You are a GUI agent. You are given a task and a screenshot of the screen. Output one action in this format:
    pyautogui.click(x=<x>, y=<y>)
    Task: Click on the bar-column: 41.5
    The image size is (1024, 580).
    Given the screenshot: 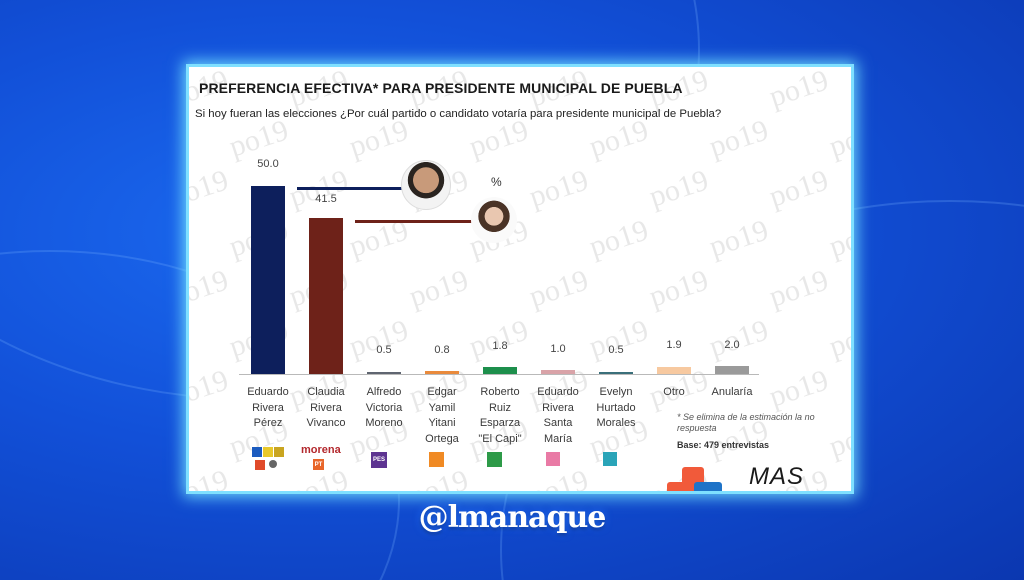 What is the action you would take?
    pyautogui.click(x=326, y=269)
    